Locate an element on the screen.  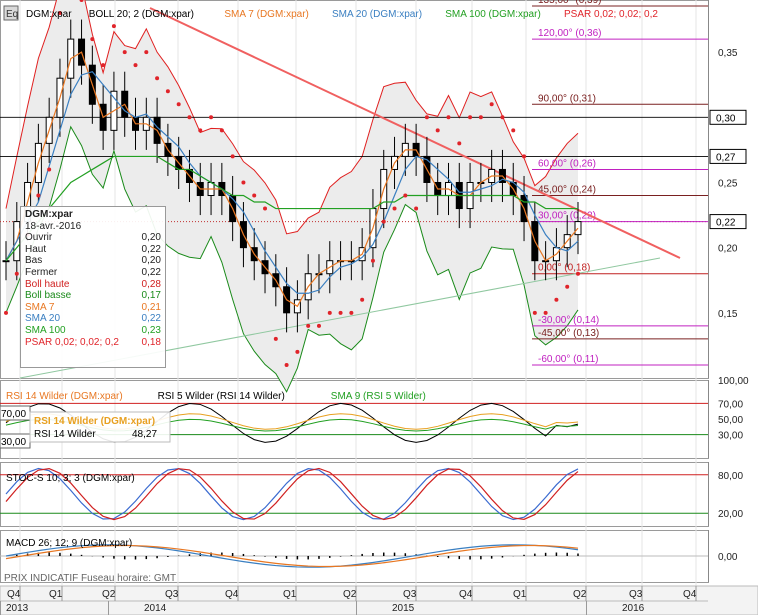
main-legend-item: DGM:xpar is located at coordinates (49, 14).